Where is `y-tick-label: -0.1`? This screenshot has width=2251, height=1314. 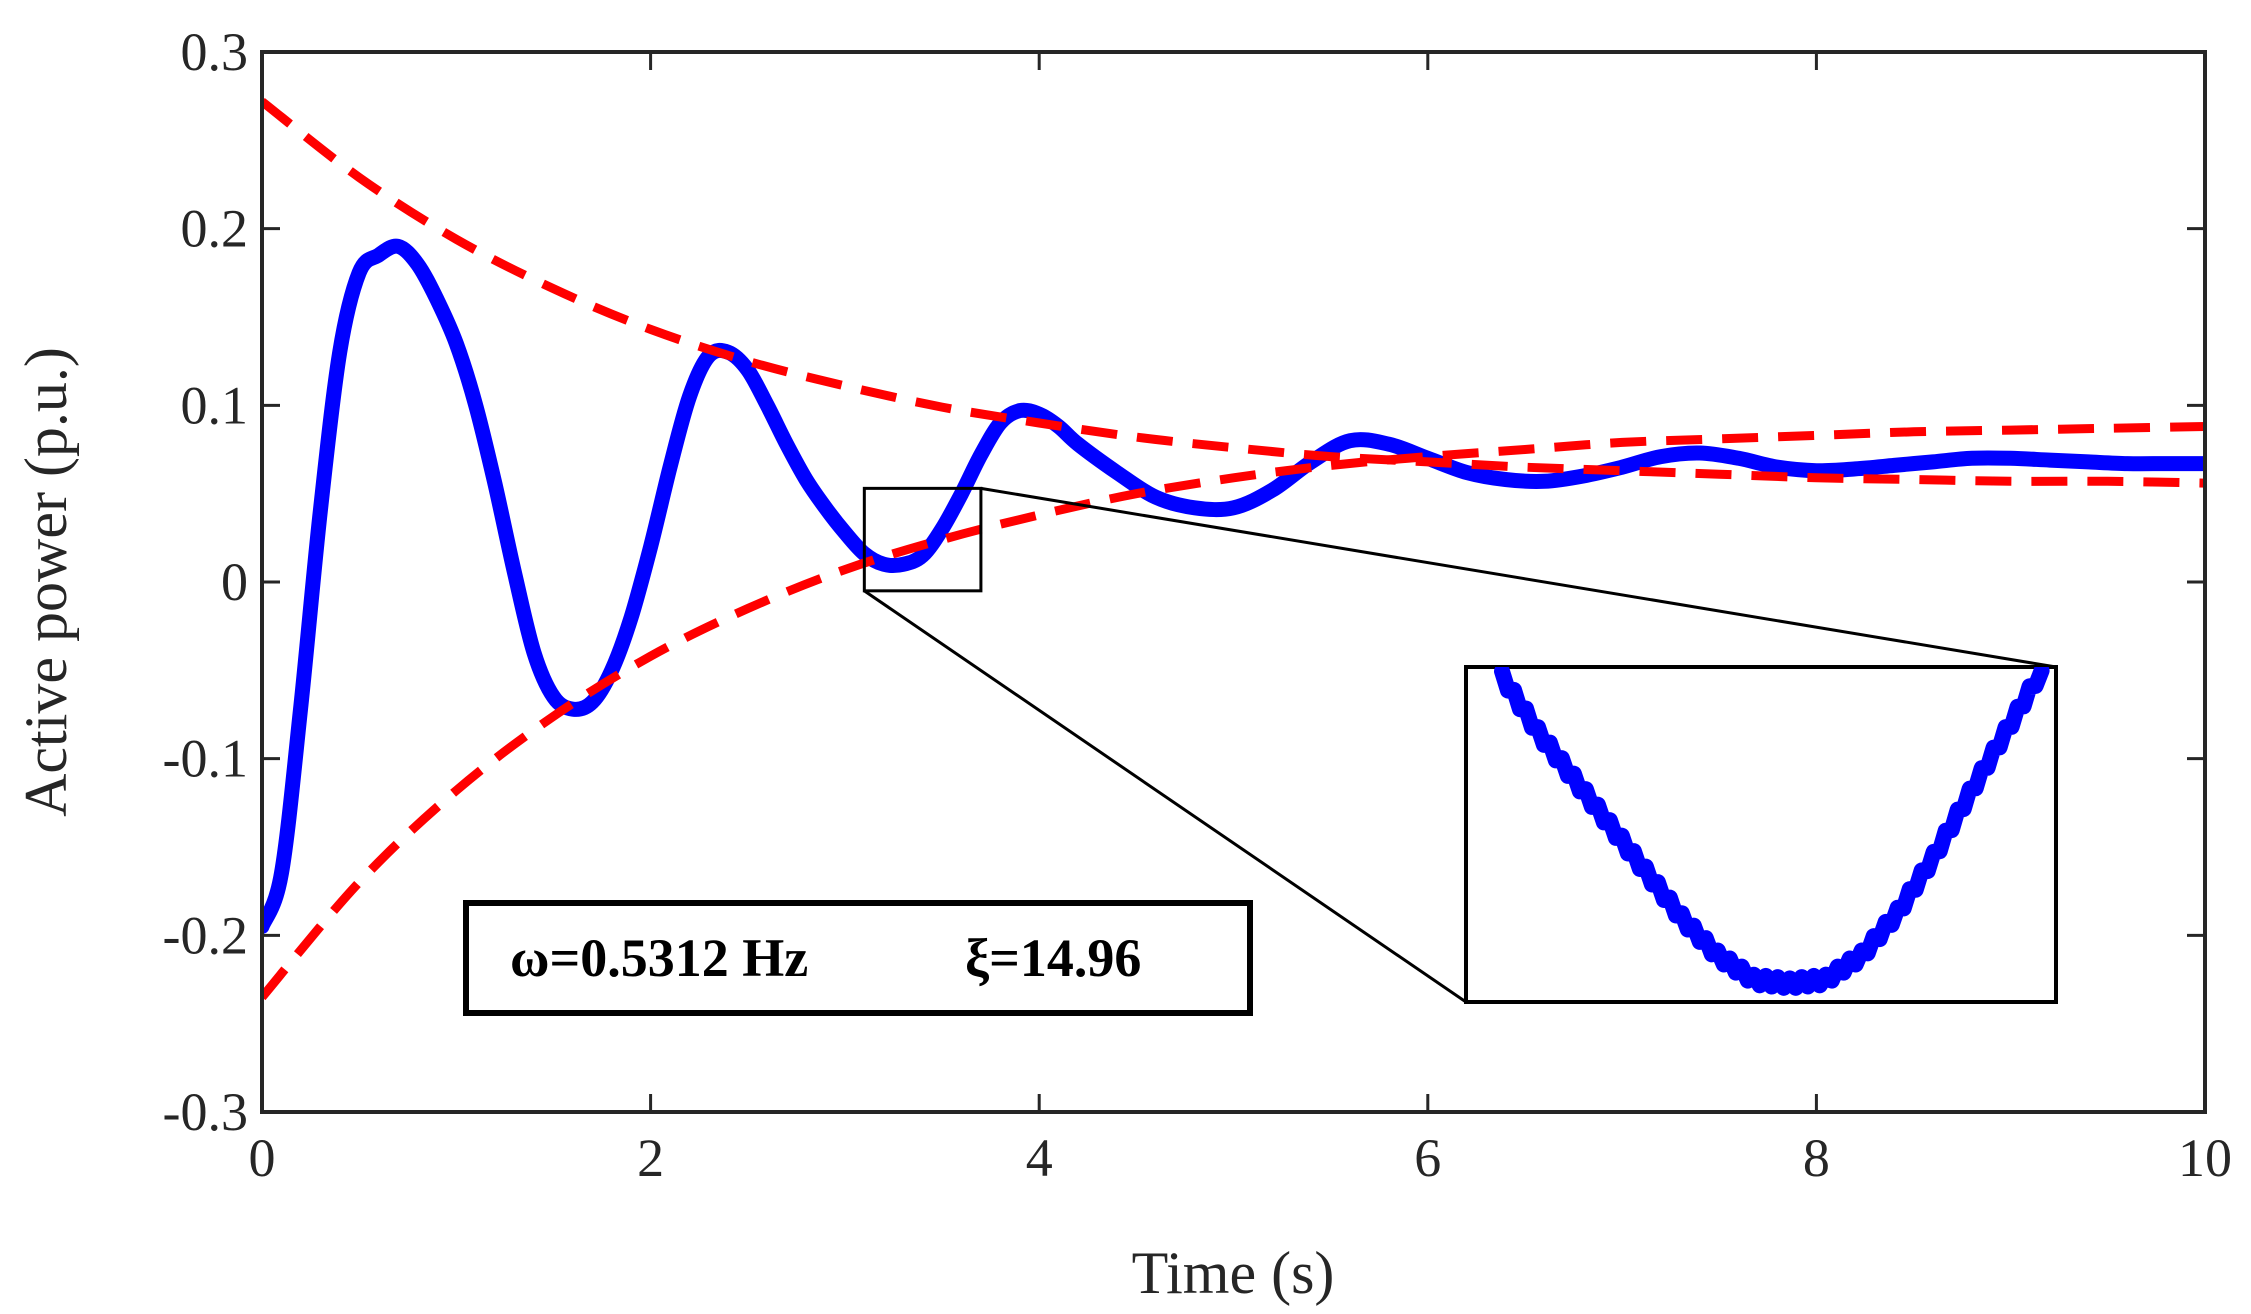
y-tick-label: -0.1 is located at coordinates (205, 759).